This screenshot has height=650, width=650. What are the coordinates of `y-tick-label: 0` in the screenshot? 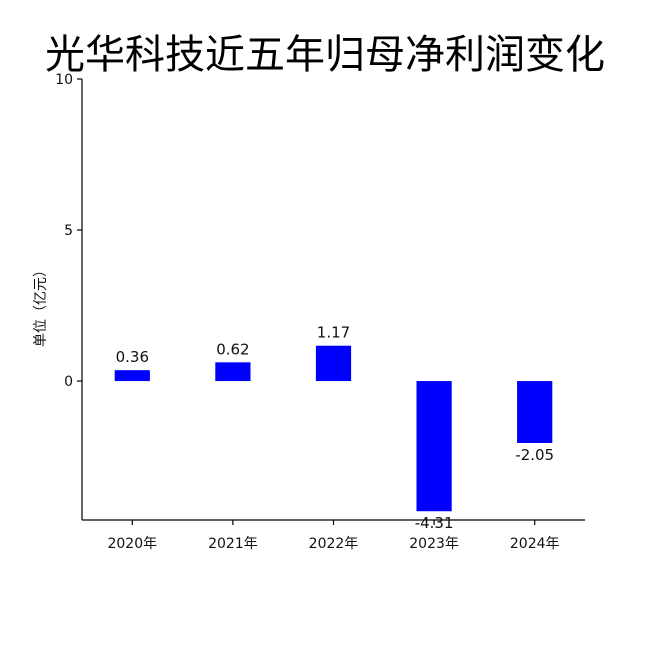 It's located at (68, 382).